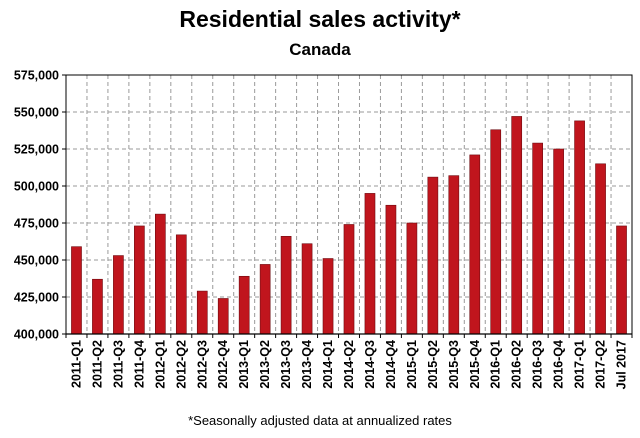  What do you see at coordinates (320, 19) in the screenshot?
I see `chart-title: Residential sales activity*` at bounding box center [320, 19].